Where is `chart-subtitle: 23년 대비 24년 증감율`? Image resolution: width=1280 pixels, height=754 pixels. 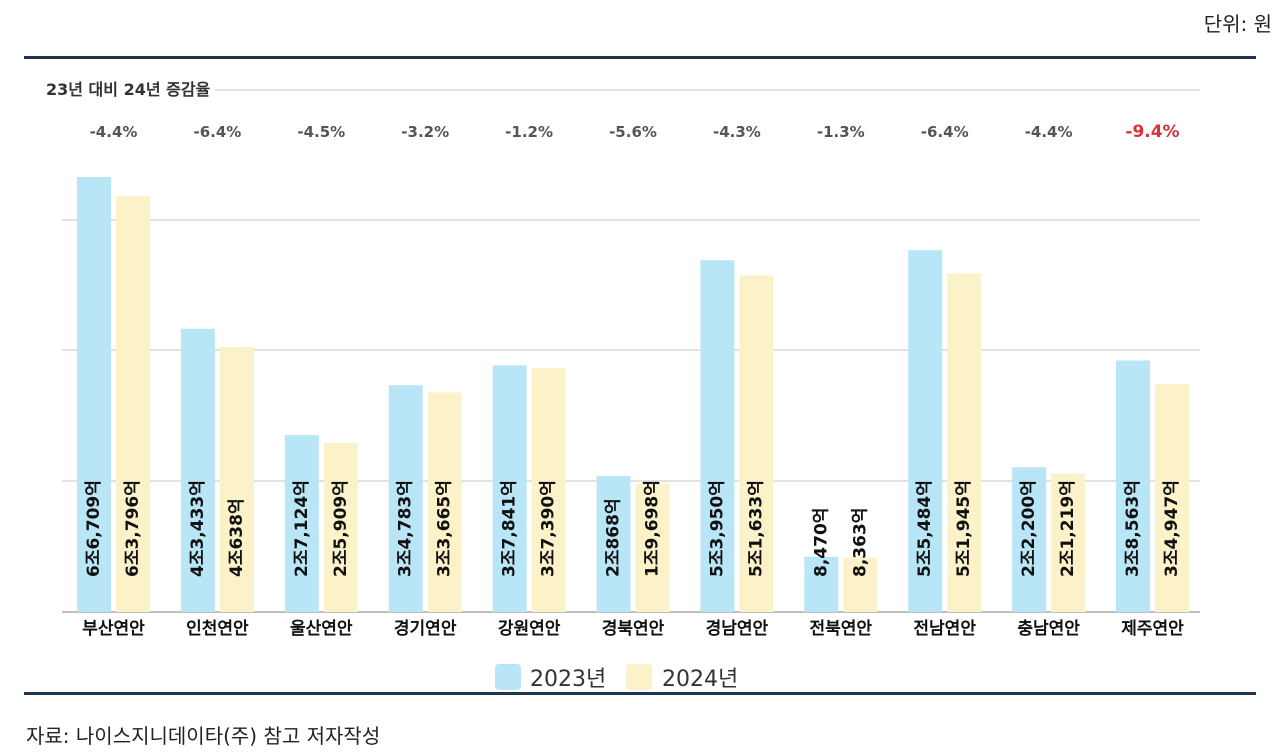
chart-subtitle: 23년 대비 24년 증감율 is located at coordinates (128, 89).